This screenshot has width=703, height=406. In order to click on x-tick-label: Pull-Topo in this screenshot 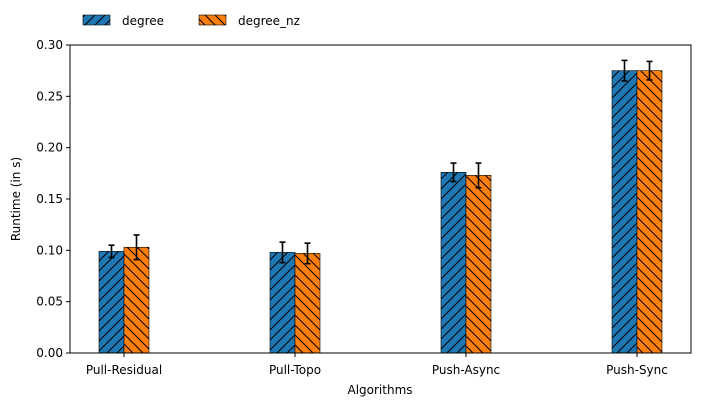, I will do `click(295, 370)`.